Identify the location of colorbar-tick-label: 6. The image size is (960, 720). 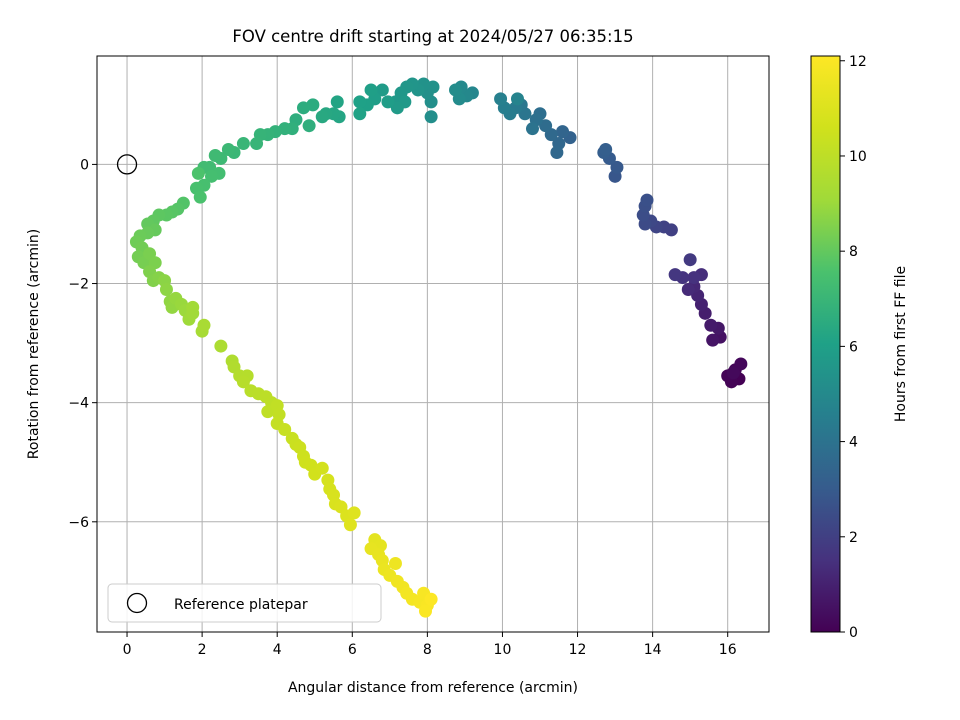
(853, 347).